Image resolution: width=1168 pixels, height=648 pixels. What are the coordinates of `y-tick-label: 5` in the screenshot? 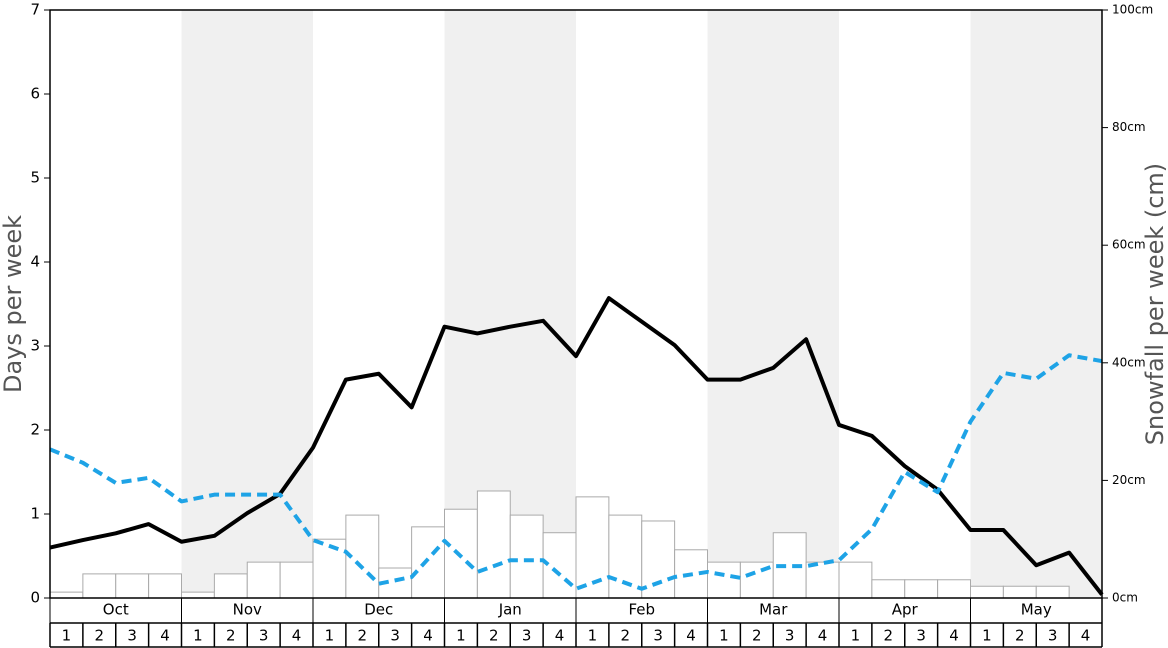 It's located at (35, 178).